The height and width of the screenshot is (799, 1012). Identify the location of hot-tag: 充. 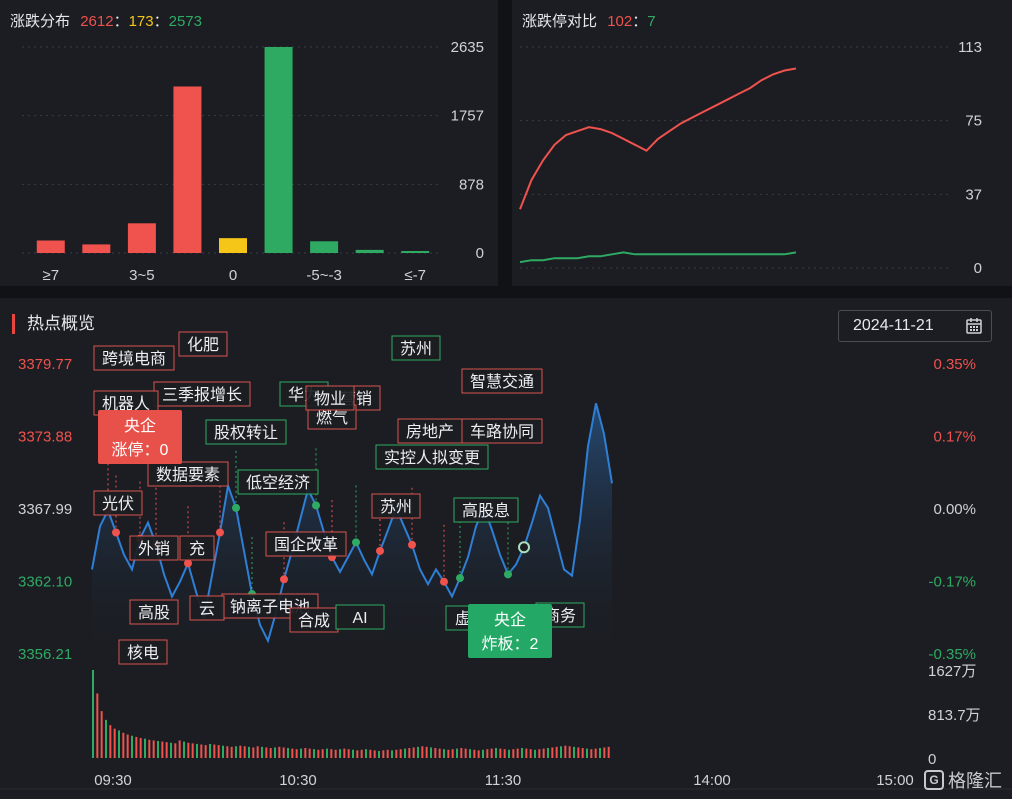
(197, 548).